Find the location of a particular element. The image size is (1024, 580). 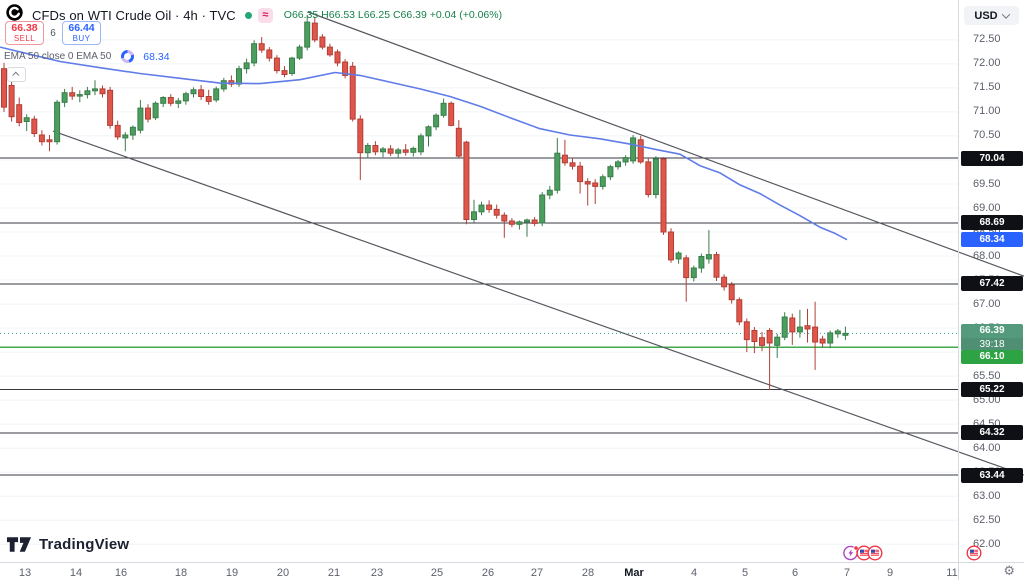

ema-legend-label: EMA 50 close 0 EMA 50 is located at coordinates (58, 56).